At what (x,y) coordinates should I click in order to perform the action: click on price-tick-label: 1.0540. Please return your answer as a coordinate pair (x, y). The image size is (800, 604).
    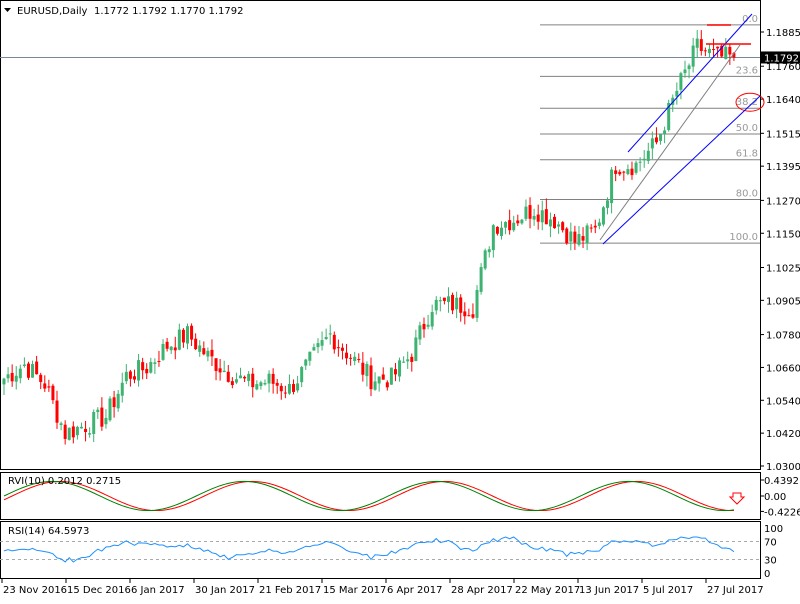
    Looking at the image, I should click on (783, 401).